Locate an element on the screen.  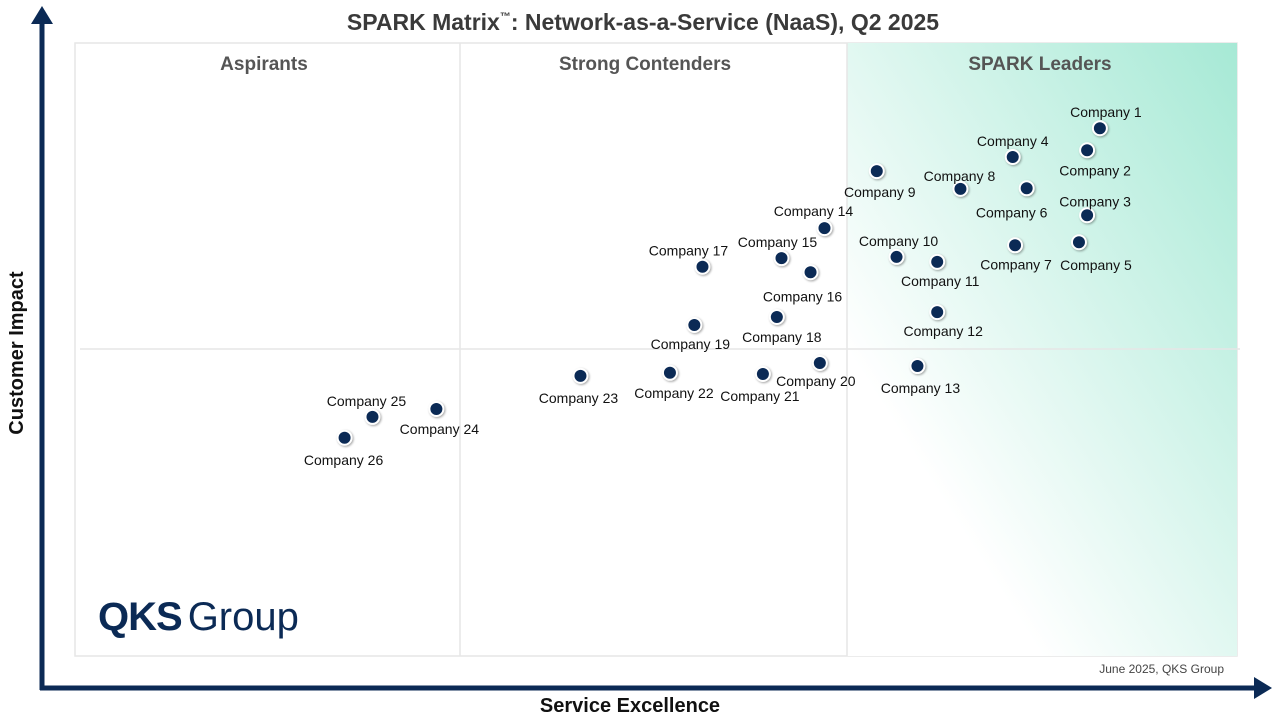
data-point-label: Company 25 is located at coordinates (367, 401).